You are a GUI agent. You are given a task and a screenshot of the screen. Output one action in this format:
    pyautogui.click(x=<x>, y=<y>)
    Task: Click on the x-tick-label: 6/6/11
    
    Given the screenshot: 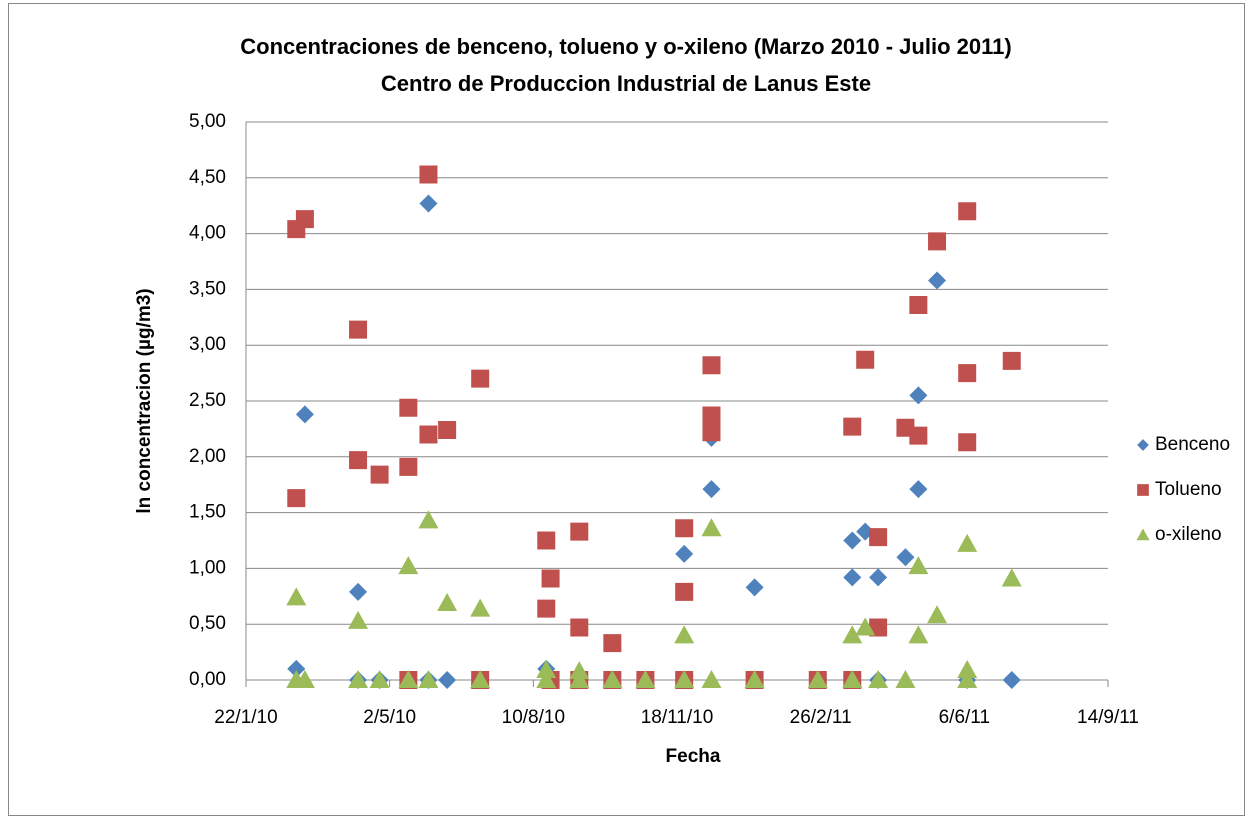 What is the action you would take?
    pyautogui.click(x=964, y=717)
    